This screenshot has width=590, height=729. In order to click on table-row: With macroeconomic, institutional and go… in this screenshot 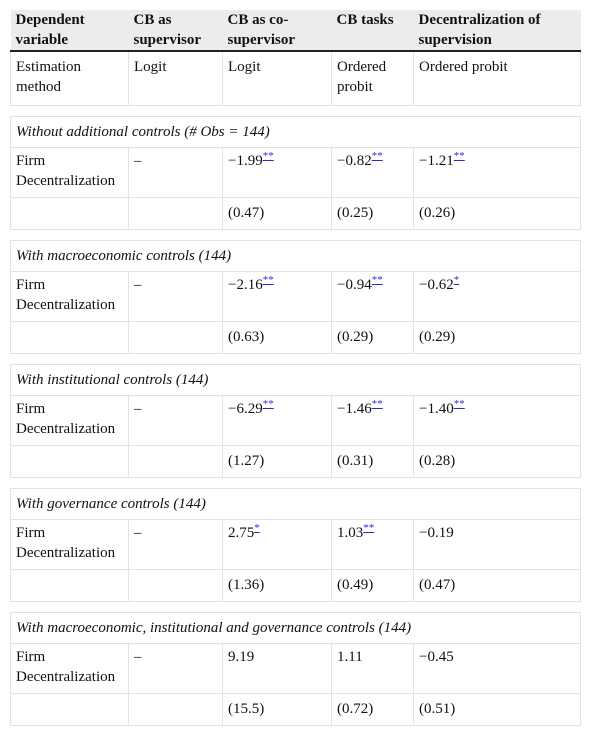, I will do `click(295, 628)`.